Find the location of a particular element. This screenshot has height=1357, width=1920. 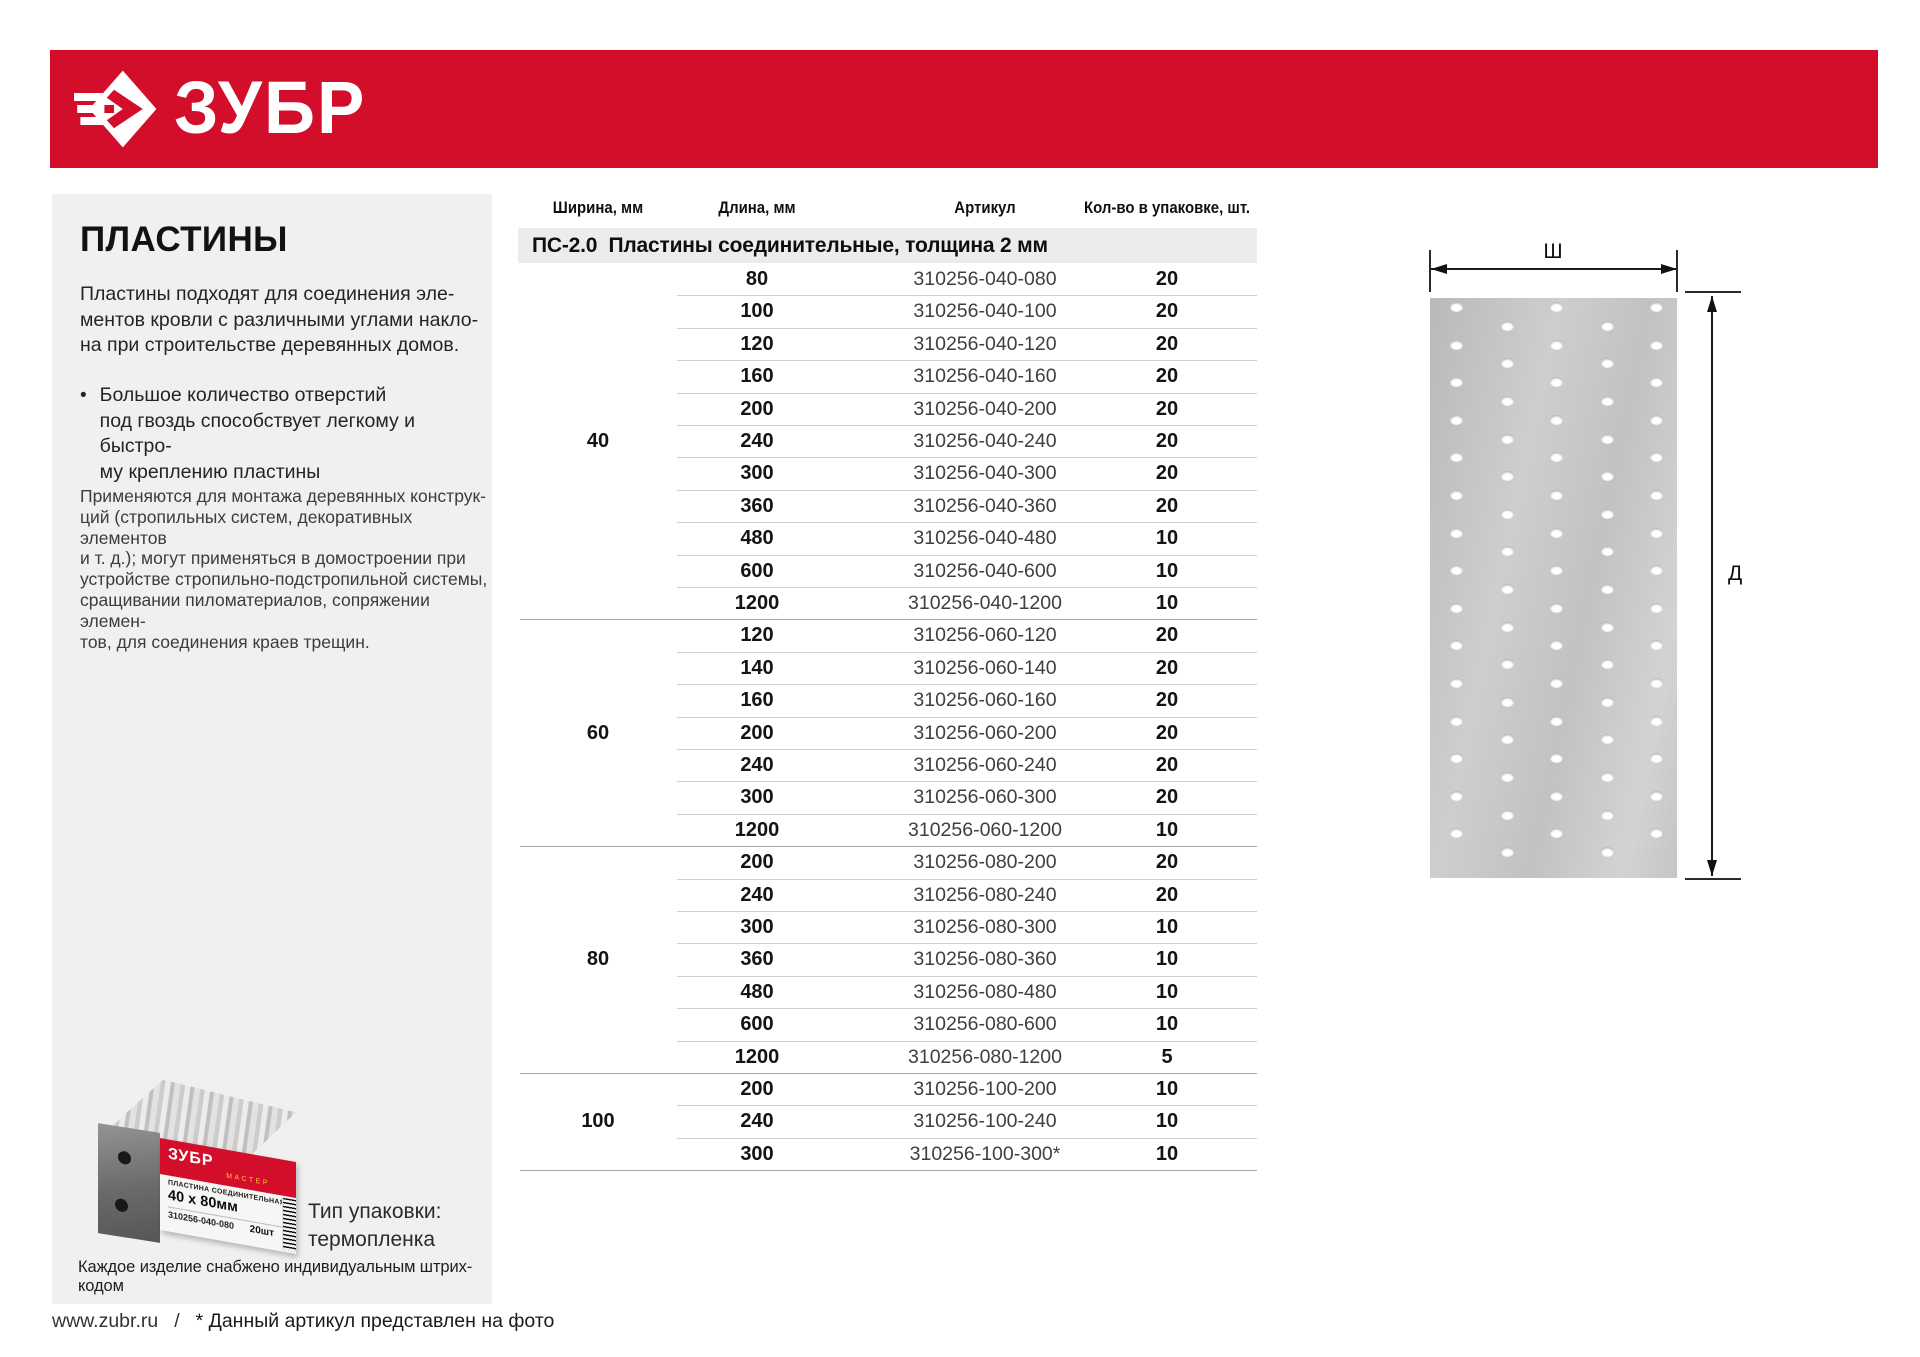

article-cell: 310256-080-360 is located at coordinates (985, 959).